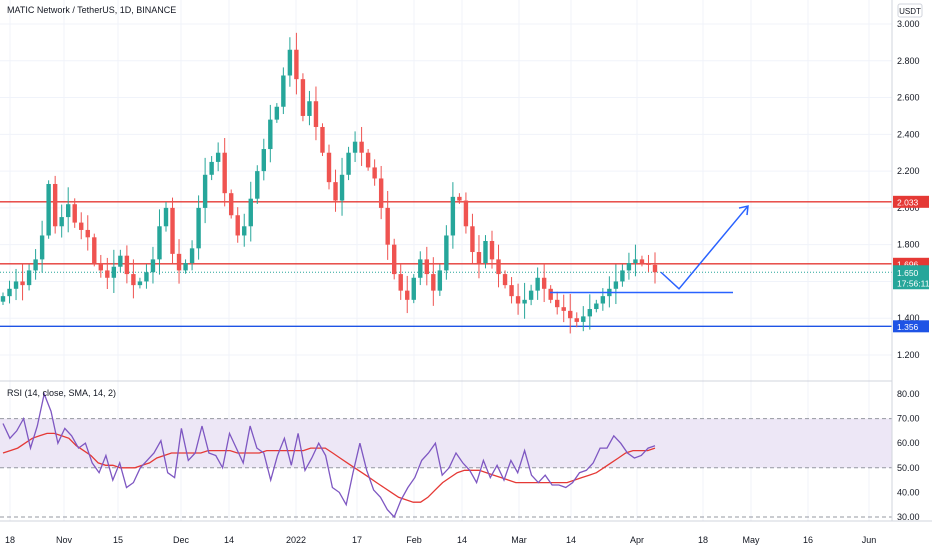 The image size is (932, 550). I want to click on time-tick-label: May, so click(751, 540).